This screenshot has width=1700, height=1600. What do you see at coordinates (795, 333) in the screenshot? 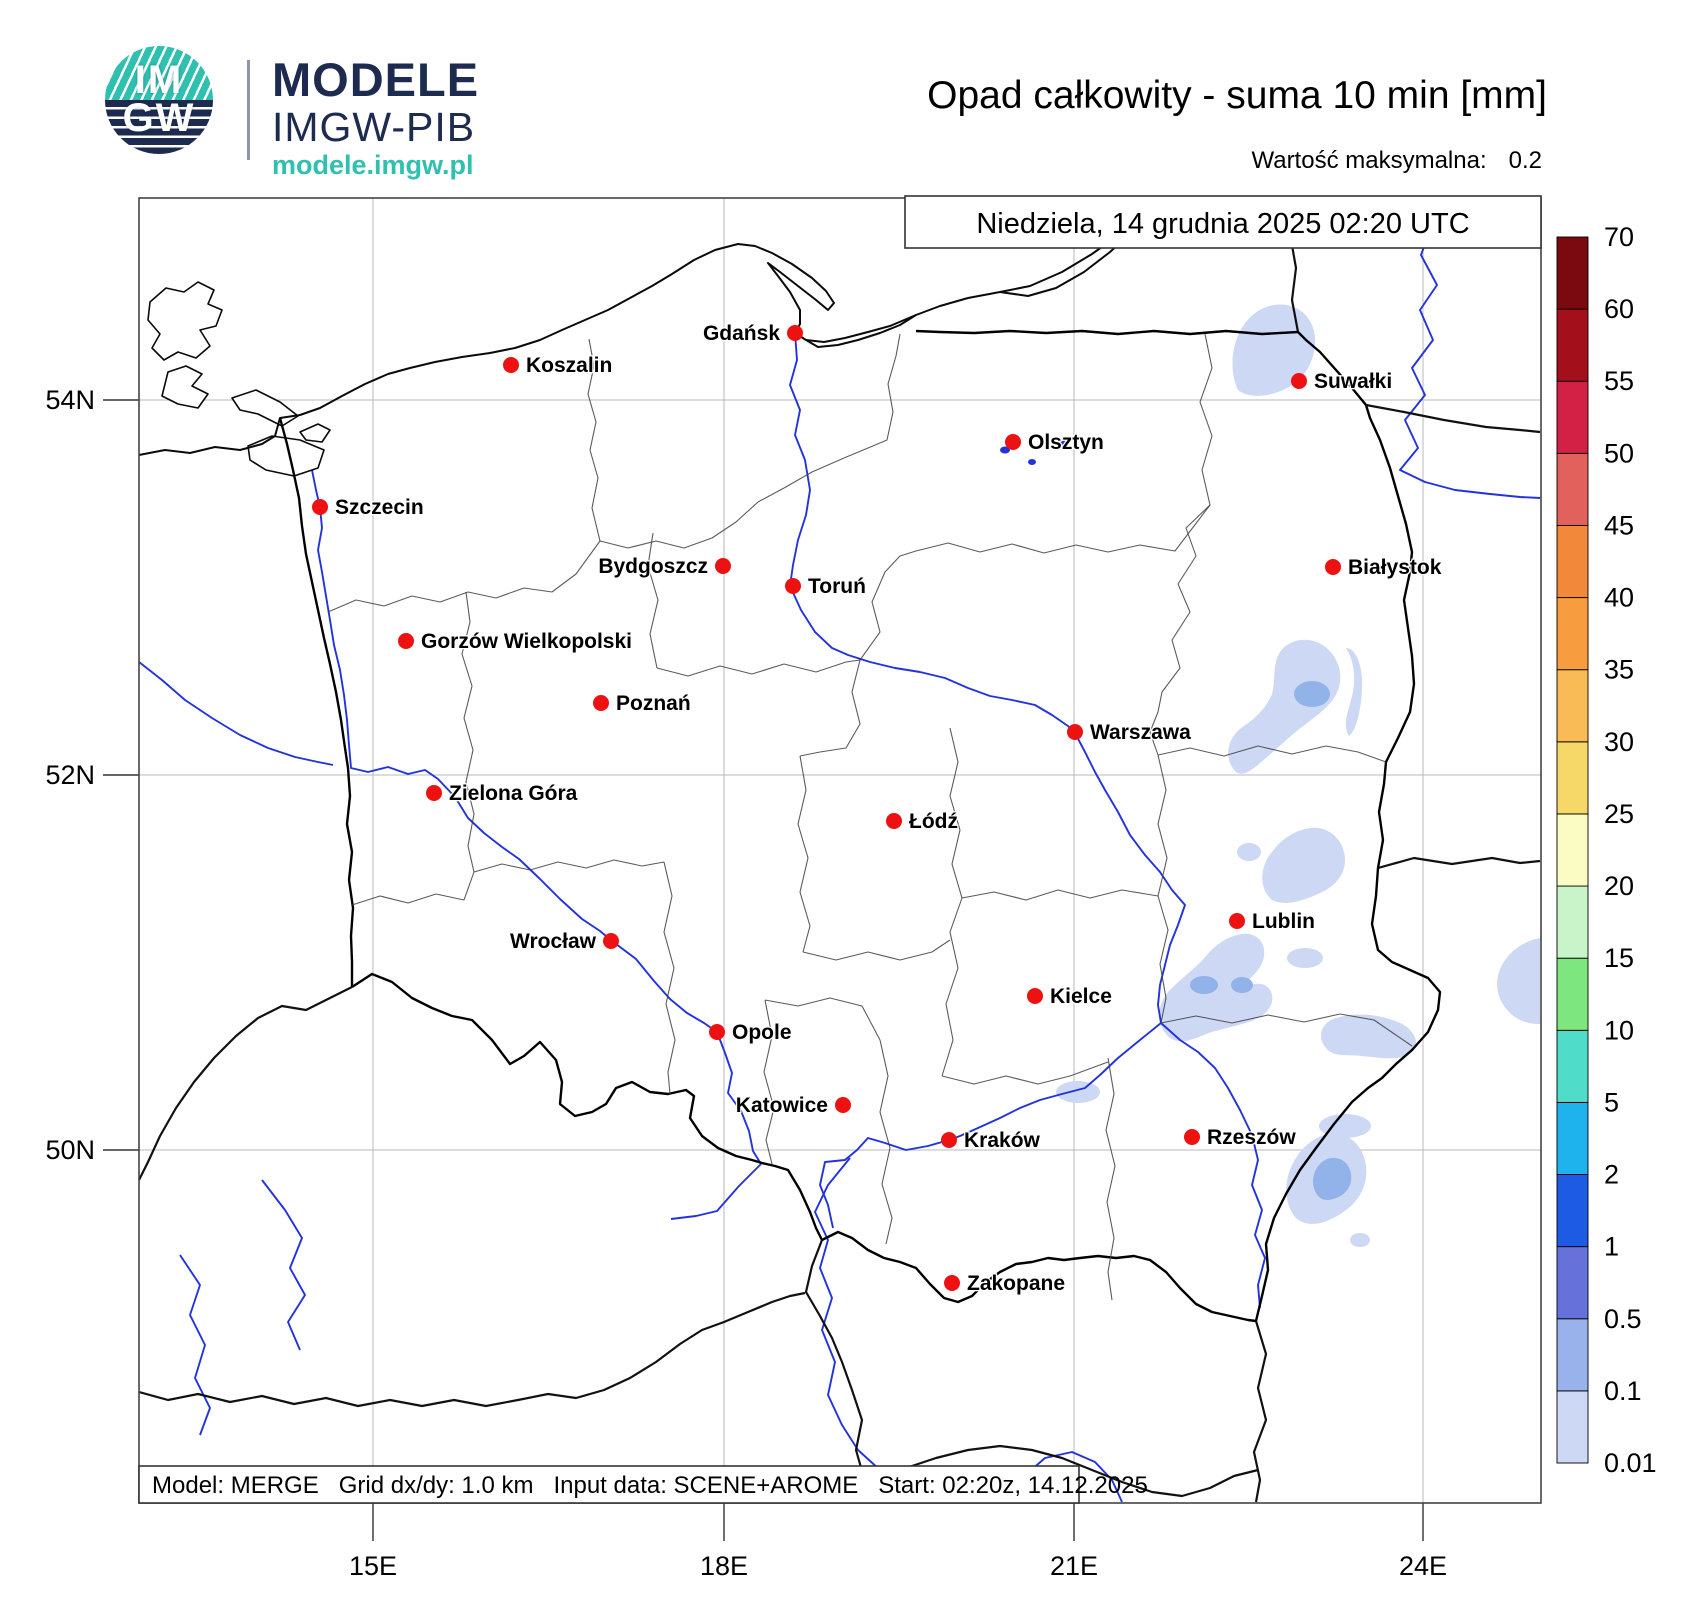
I see `city-marker-Gdańsk` at bounding box center [795, 333].